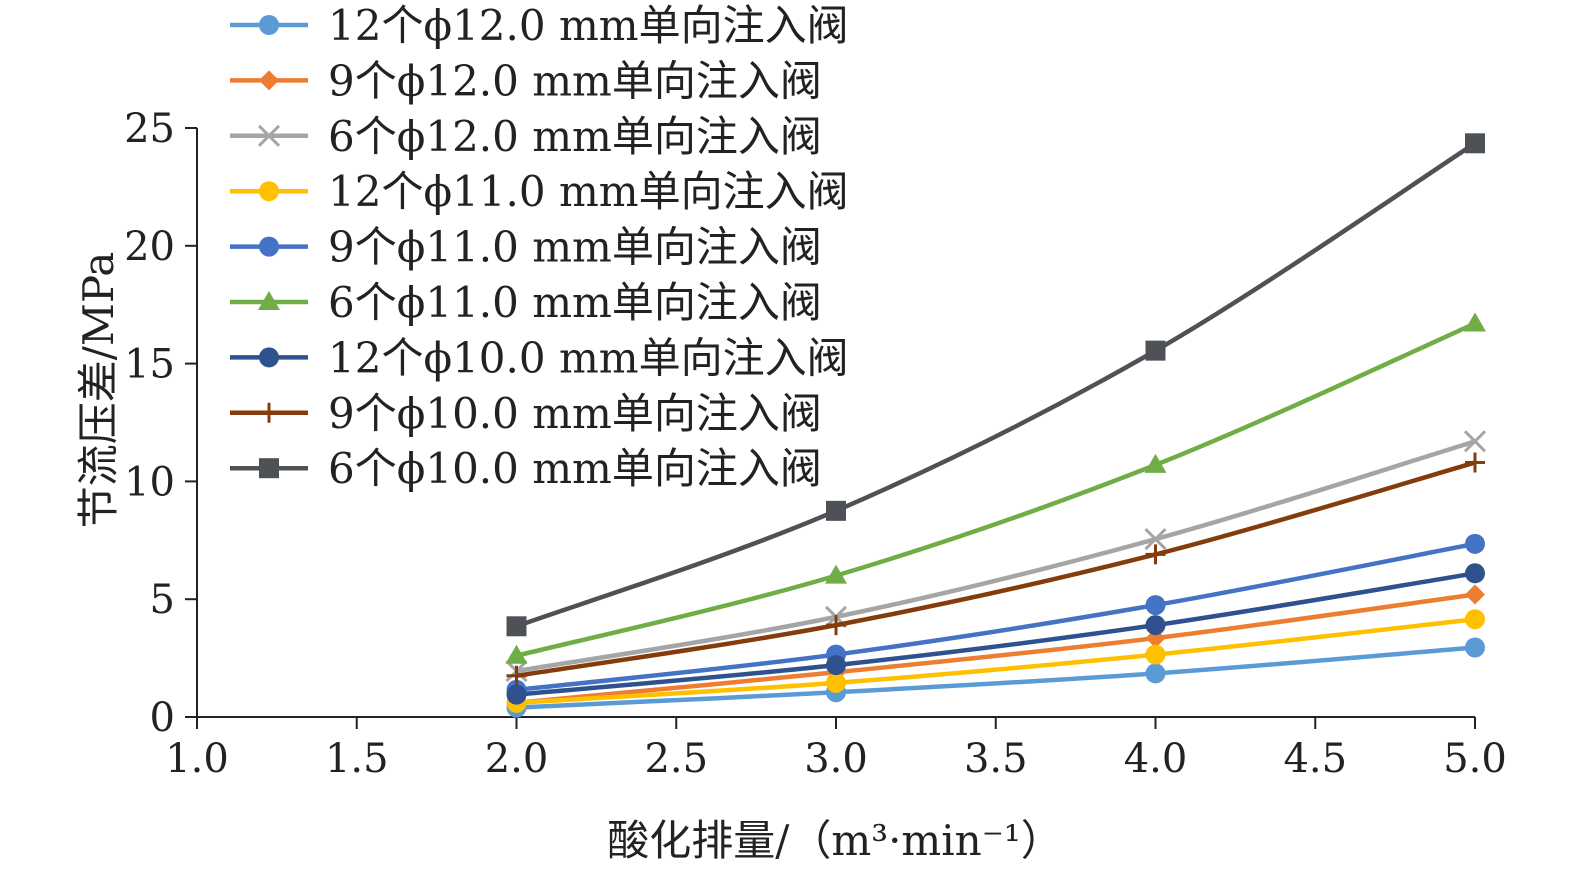 The height and width of the screenshot is (875, 1575). Describe the element at coordinates (575, 80) in the screenshot. I see `legend-label: 9个ϕ12.0 mm单向注入阀` at that location.